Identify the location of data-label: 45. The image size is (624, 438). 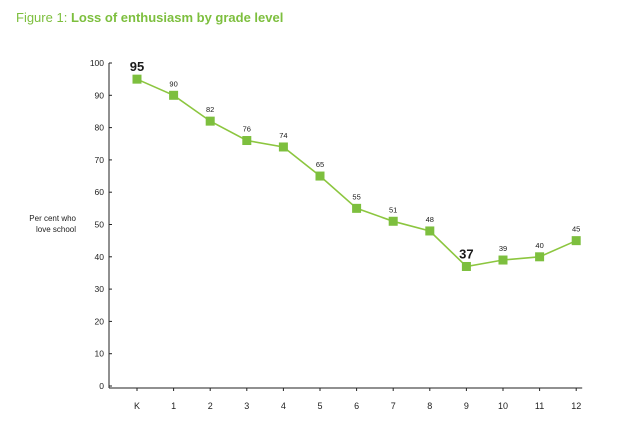
(576, 229).